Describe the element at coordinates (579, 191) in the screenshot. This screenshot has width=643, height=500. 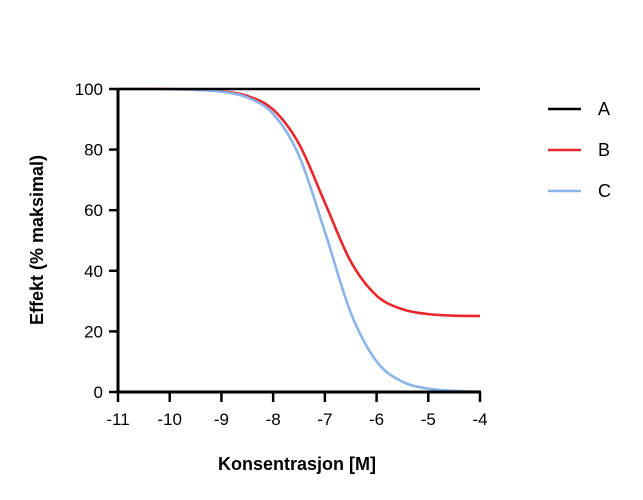
I see `legend-item-c: C` at that location.